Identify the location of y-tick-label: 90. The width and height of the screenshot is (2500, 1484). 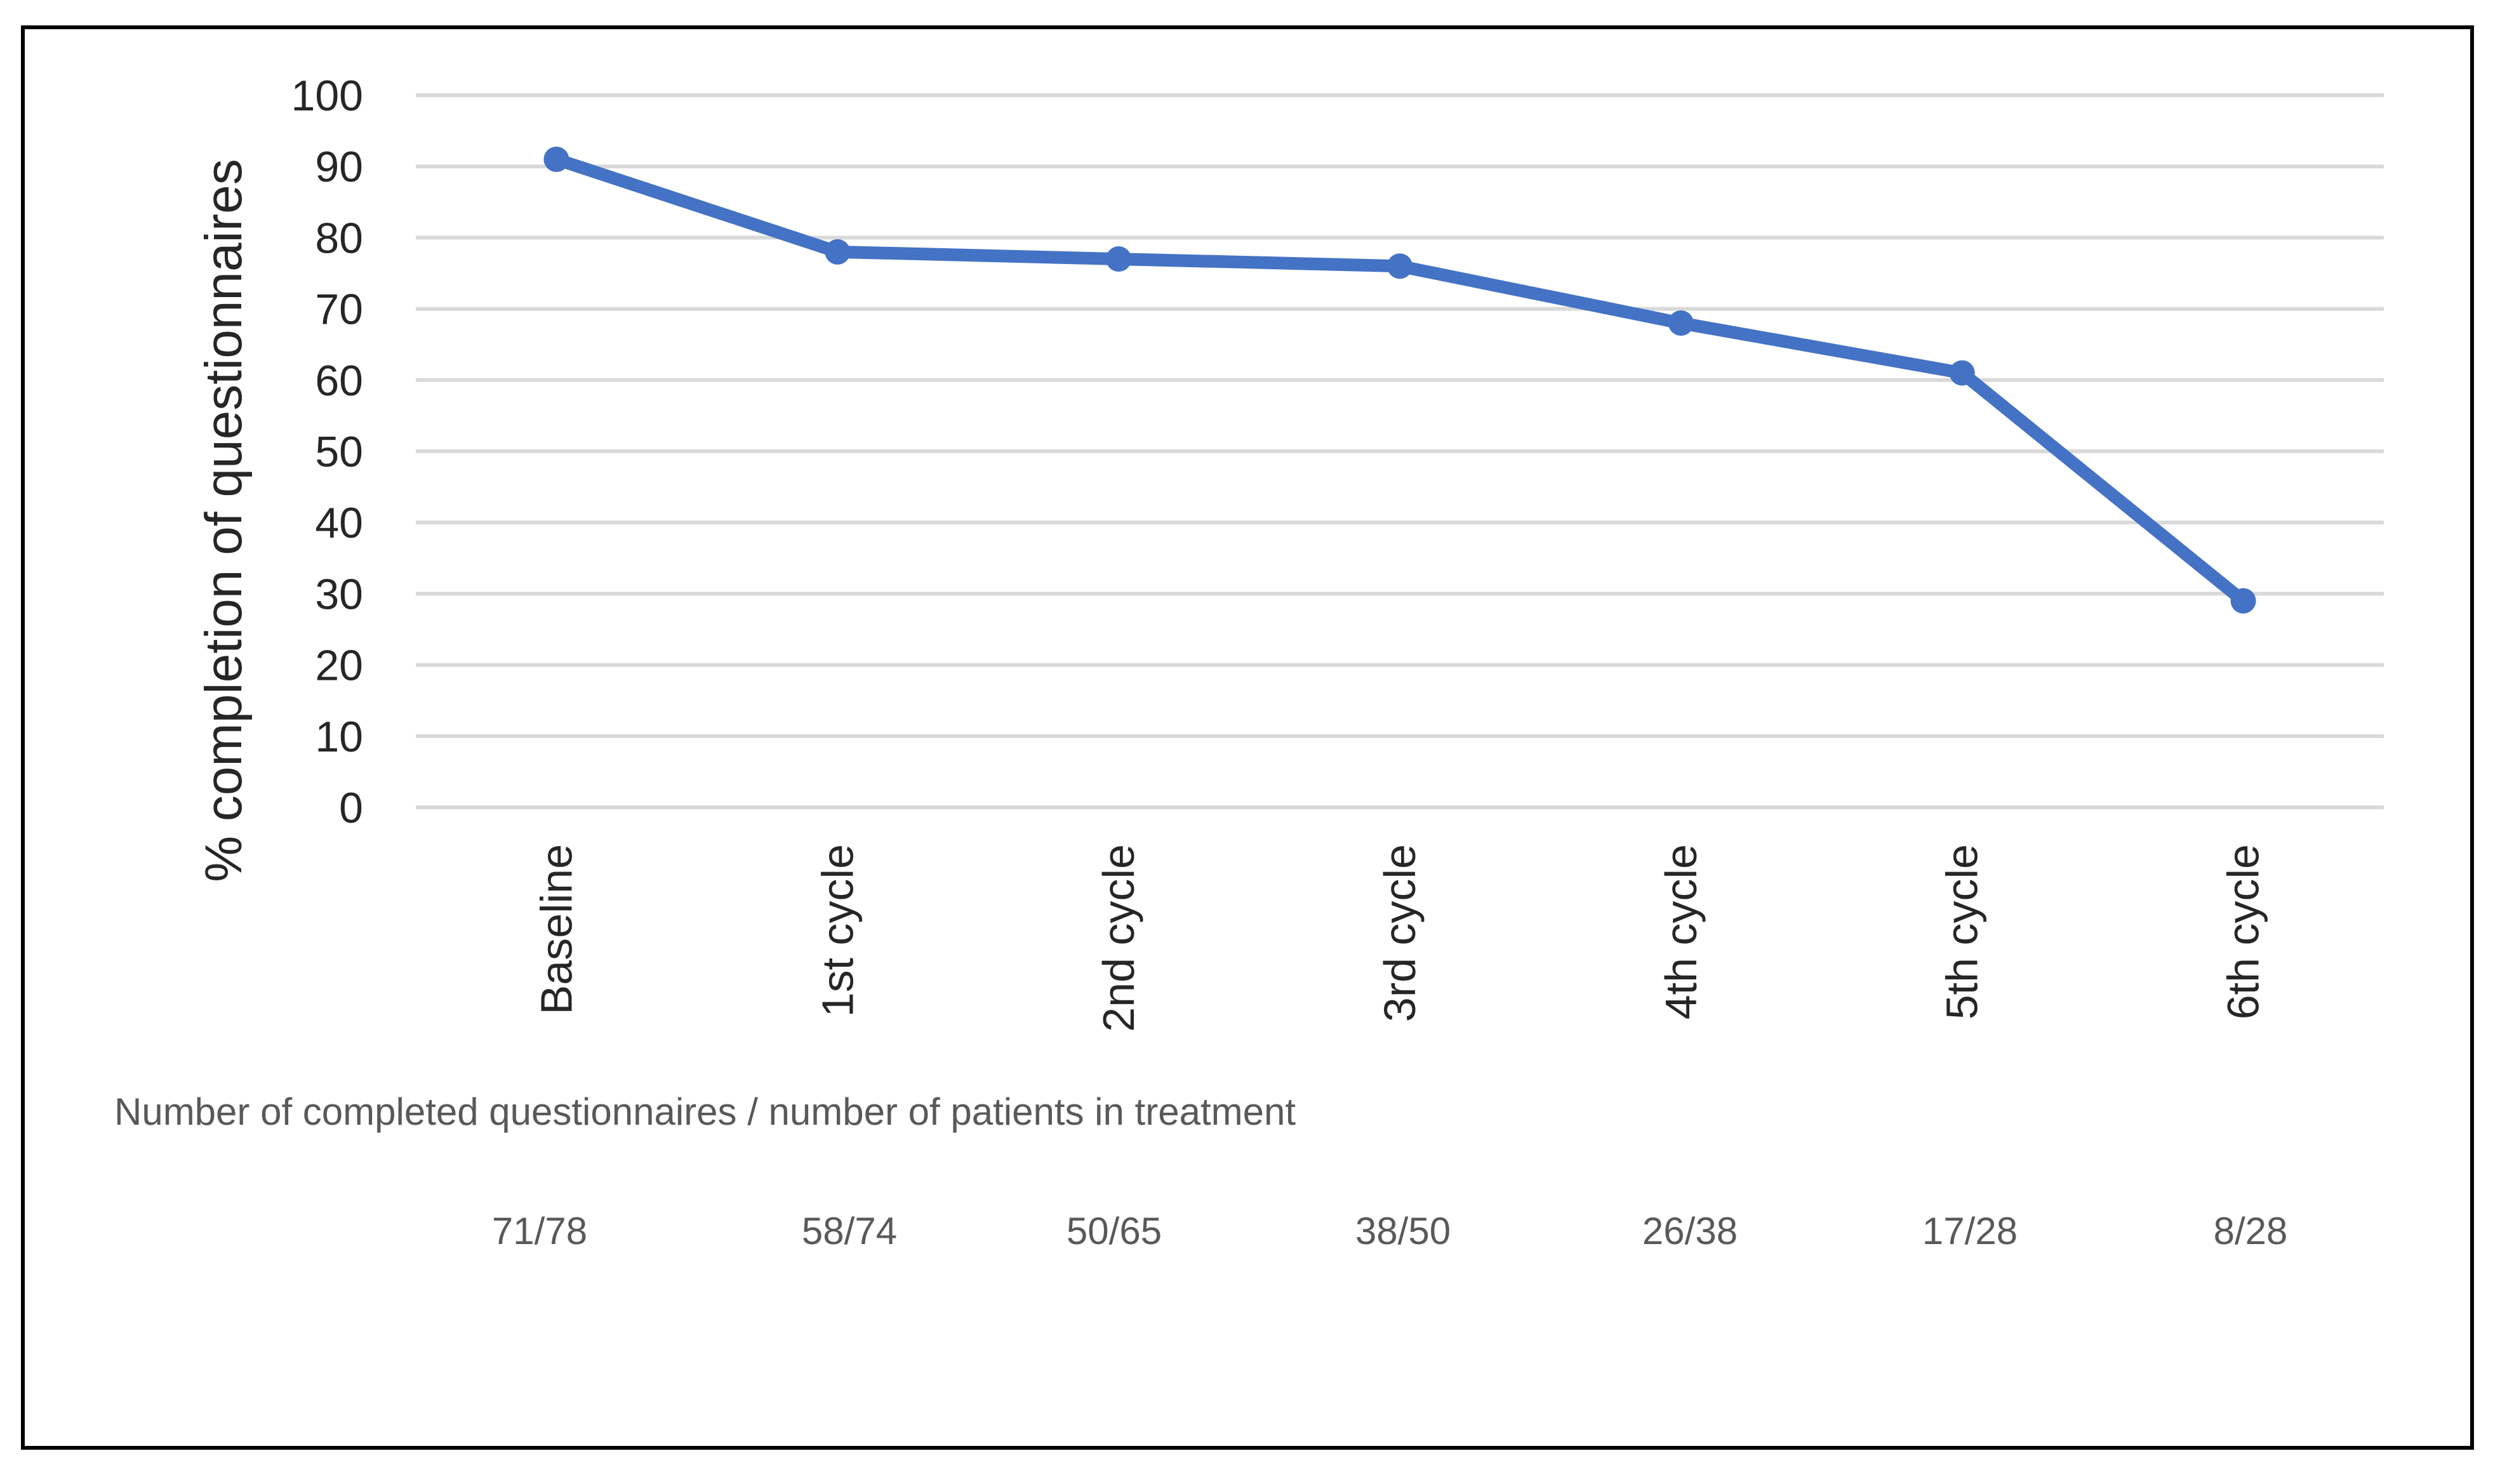
(339, 167).